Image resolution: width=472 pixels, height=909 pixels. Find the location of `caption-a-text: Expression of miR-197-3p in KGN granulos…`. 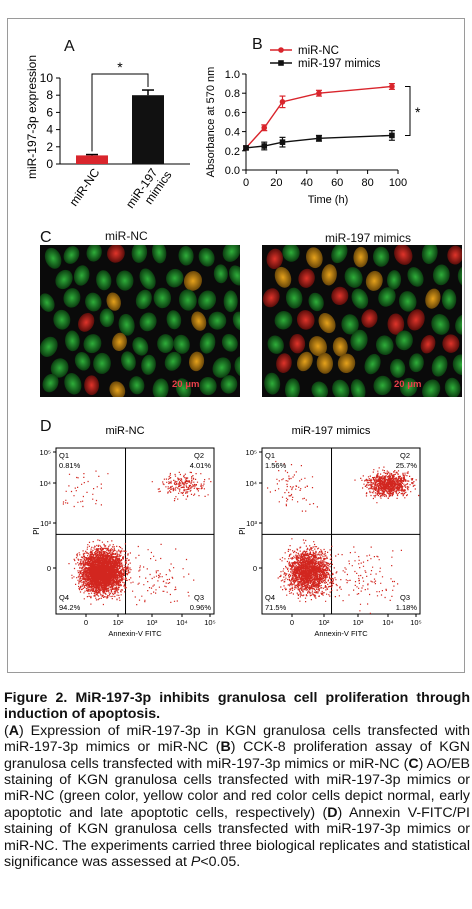

caption-a-text: Expression of miR-197-3p in KGN granulos… is located at coordinates (237, 739).